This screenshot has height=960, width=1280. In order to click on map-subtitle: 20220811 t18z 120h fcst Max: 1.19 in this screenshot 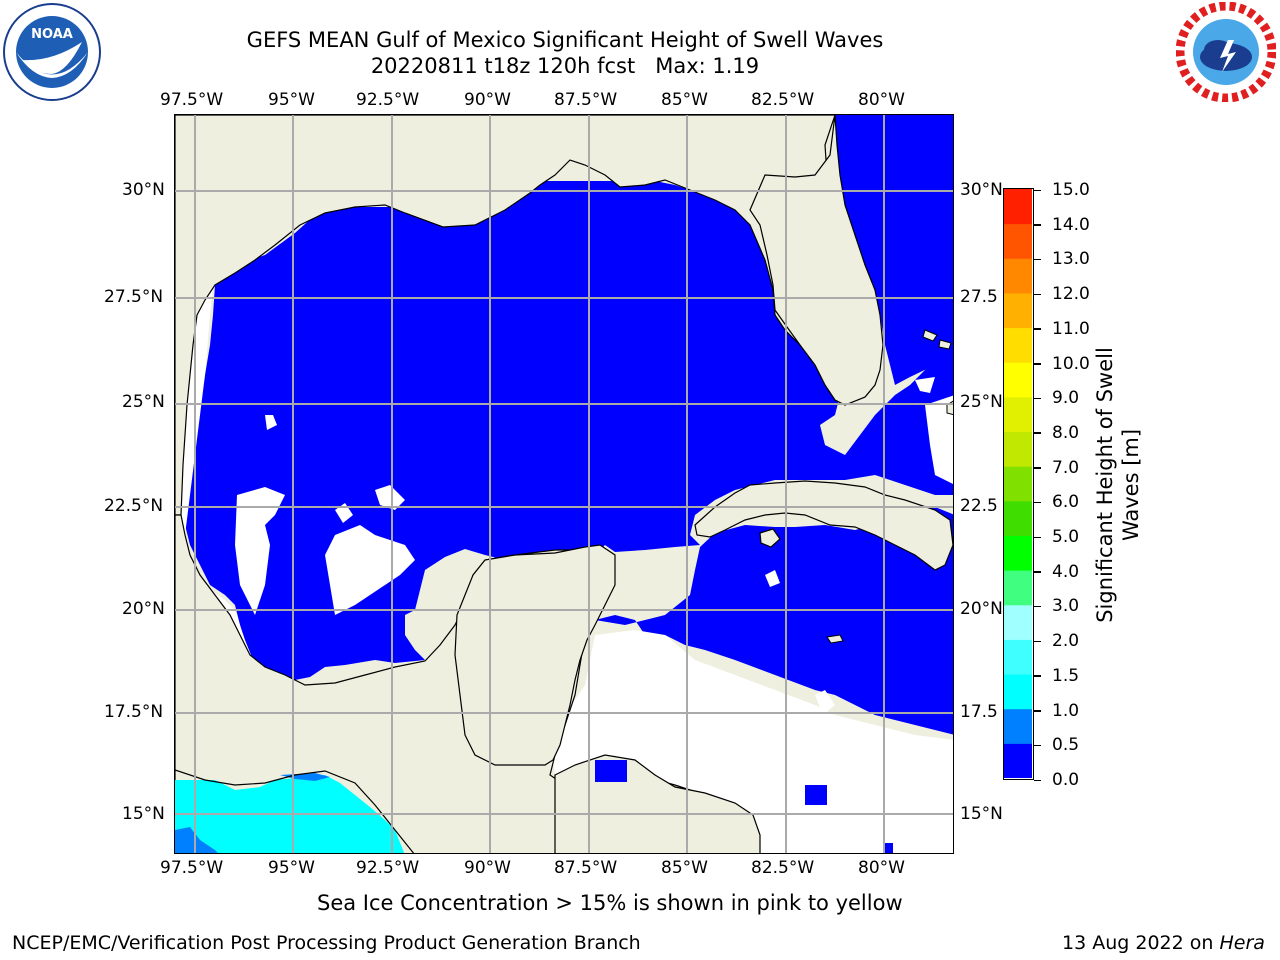, I will do `click(565, 66)`.